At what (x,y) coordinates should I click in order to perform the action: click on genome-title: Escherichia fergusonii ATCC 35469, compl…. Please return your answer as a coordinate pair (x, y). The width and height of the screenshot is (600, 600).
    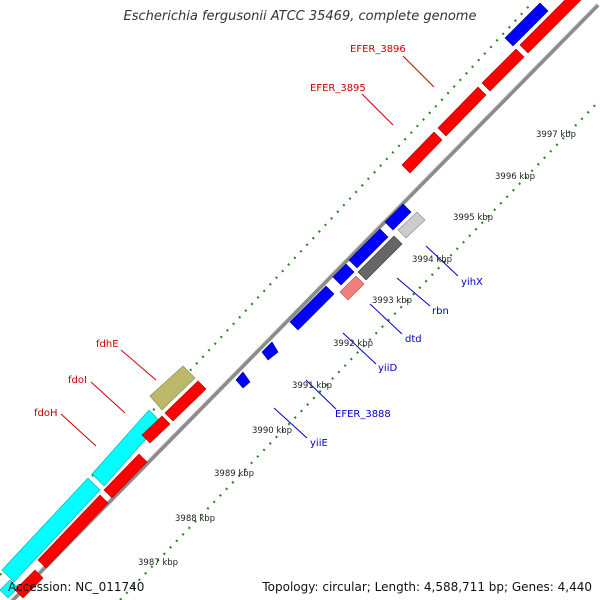
    Looking at the image, I should click on (300, 16).